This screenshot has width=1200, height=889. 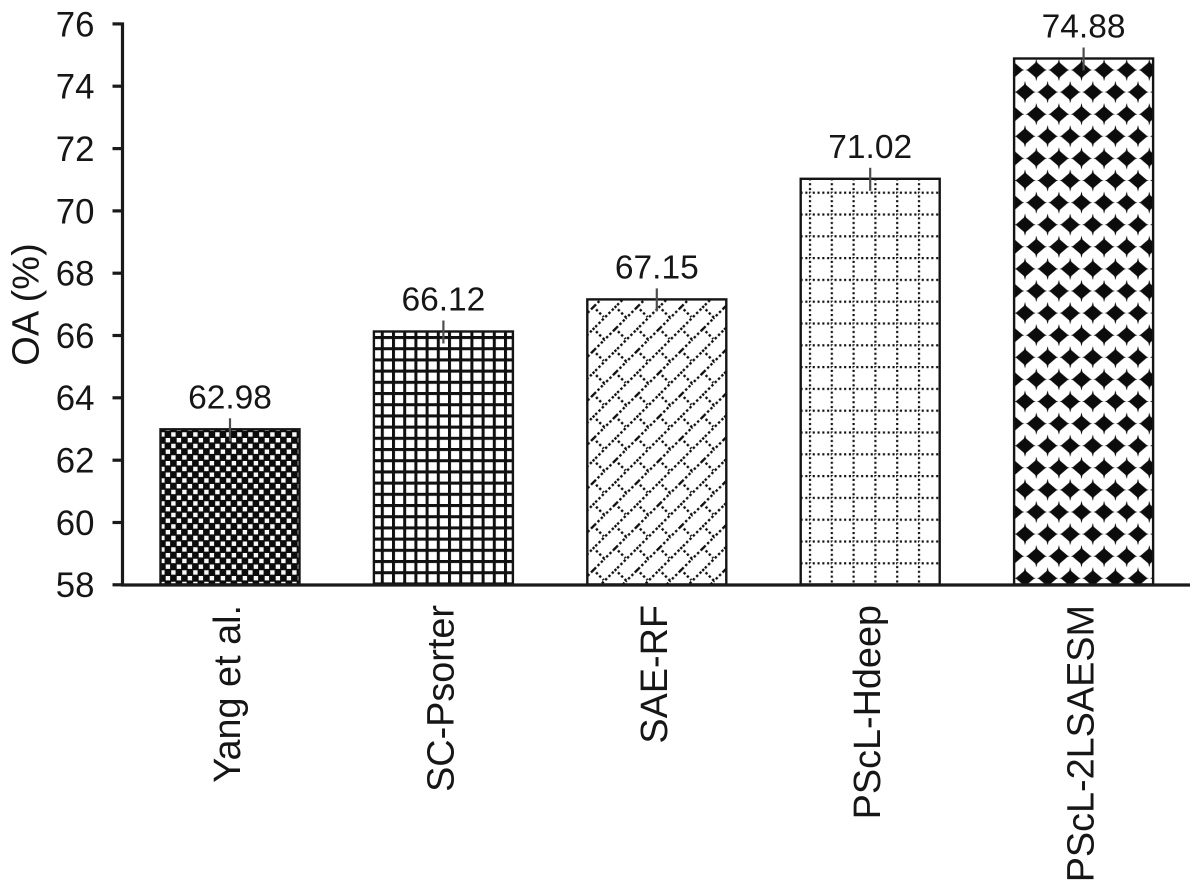 I want to click on svg-text: 72, so click(x=75, y=149).